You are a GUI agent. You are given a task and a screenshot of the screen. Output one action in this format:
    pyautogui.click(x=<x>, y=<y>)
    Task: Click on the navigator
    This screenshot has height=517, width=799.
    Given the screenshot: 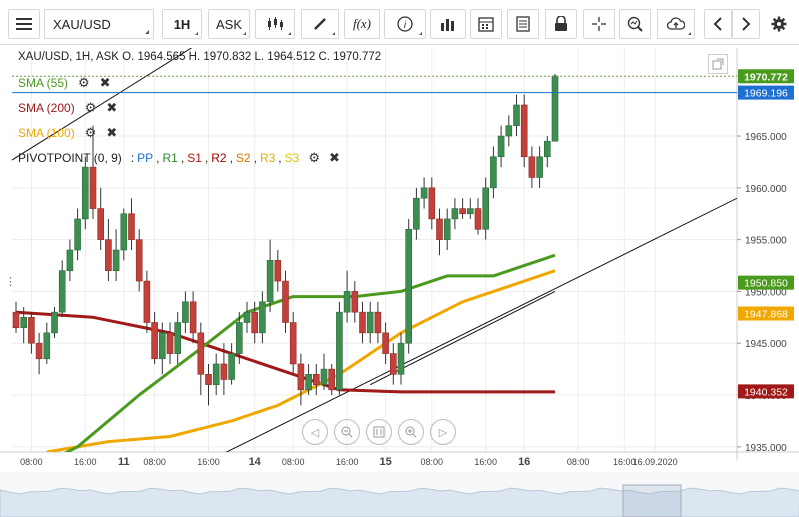 What is the action you would take?
    pyautogui.click(x=399, y=494)
    